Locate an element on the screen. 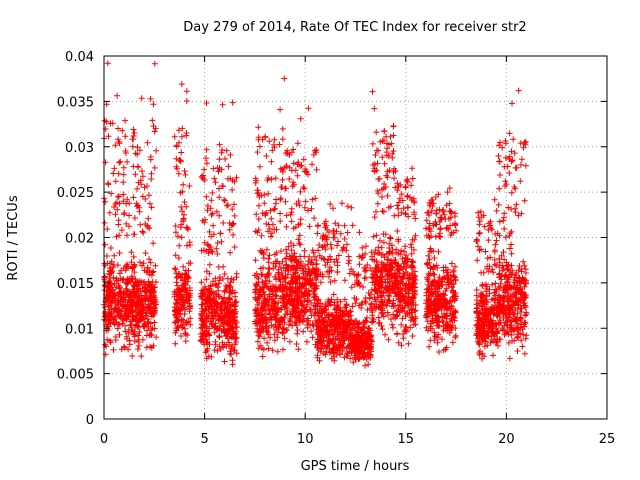 The width and height of the screenshot is (640, 480). x-tick-label: 25 is located at coordinates (607, 439).